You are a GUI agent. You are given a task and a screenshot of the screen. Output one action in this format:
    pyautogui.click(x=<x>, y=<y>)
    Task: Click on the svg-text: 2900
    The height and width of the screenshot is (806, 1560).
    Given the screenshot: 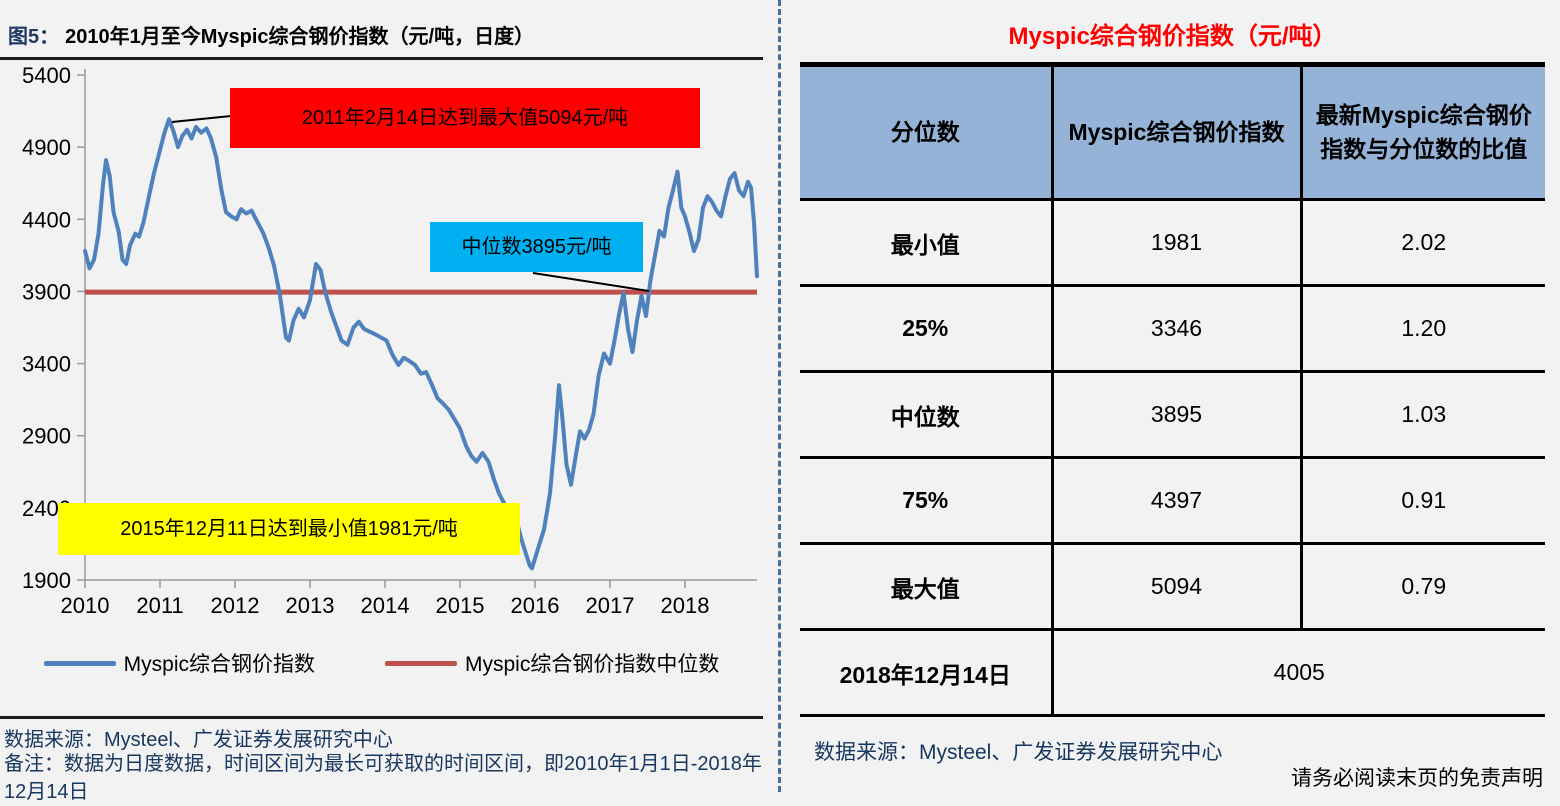 What is the action you would take?
    pyautogui.click(x=46, y=436)
    